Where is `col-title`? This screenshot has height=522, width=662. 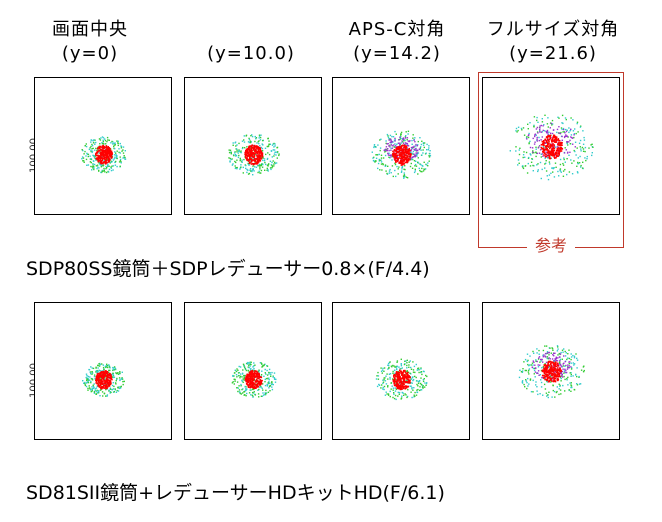
col-title is located at coordinates (251, 30).